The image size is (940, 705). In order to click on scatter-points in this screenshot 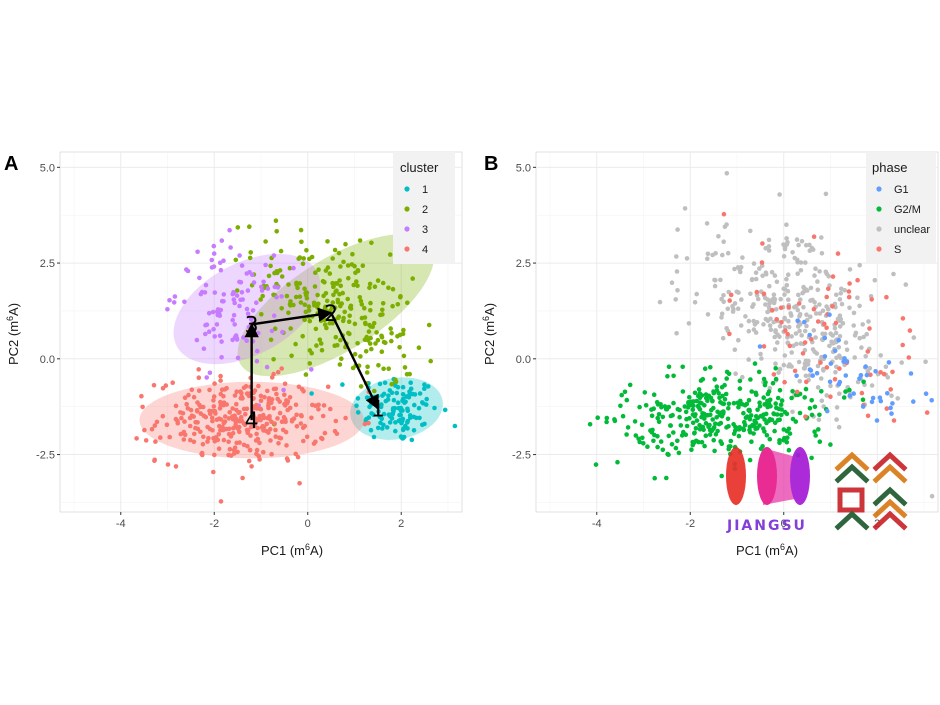, I will do `click(296, 361)`.